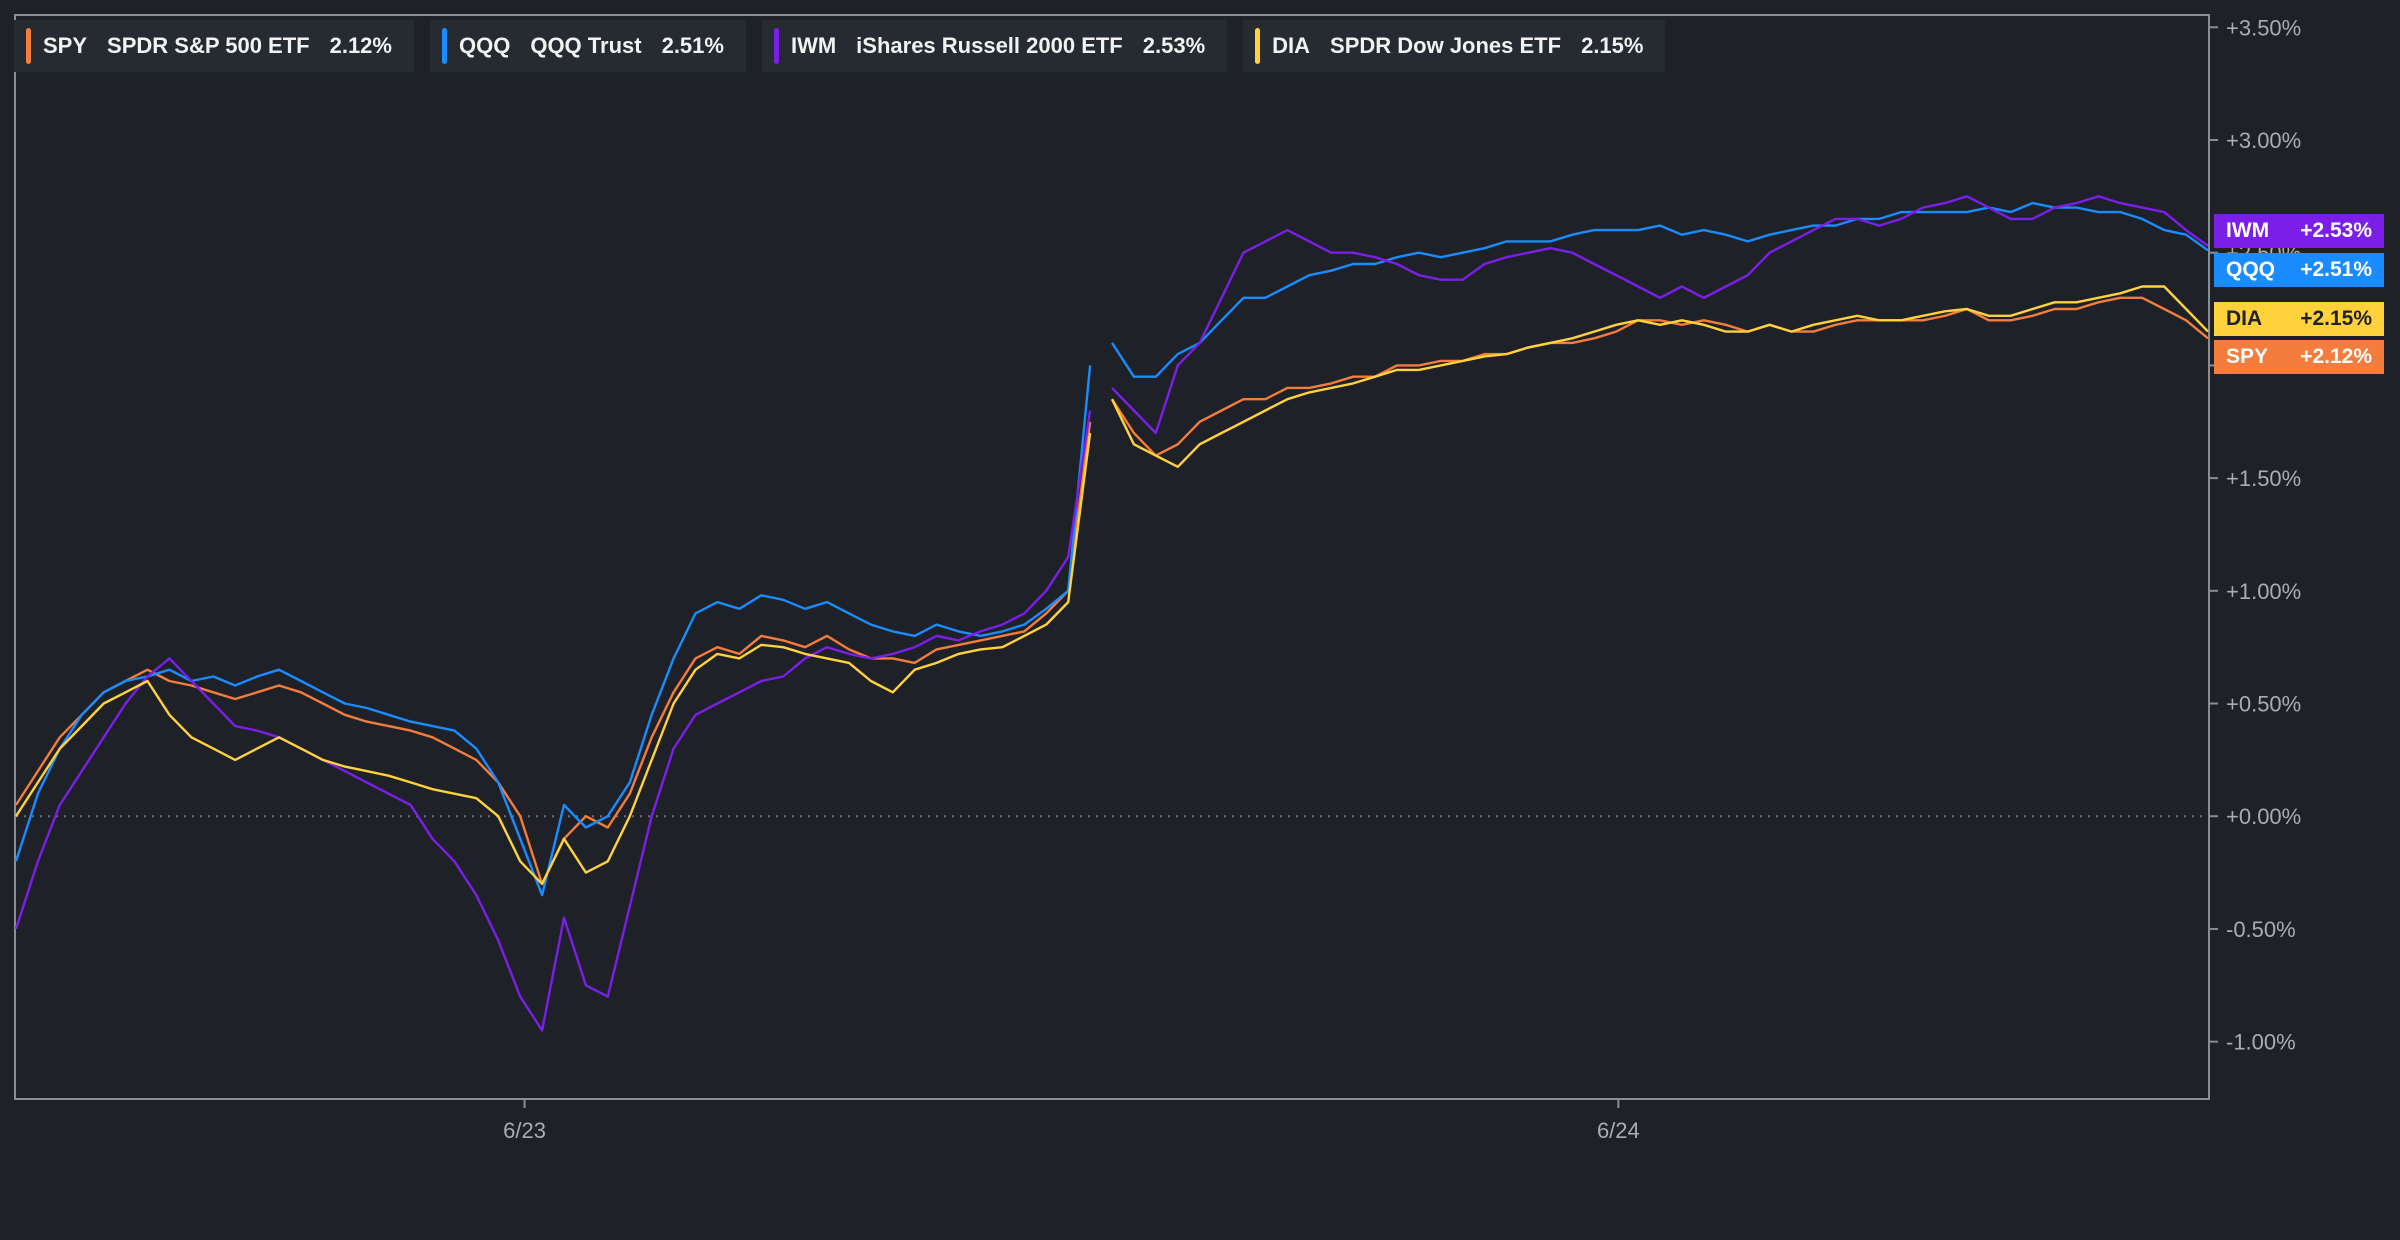 This screenshot has height=1240, width=2400. What do you see at coordinates (2263, 27) in the screenshot?
I see `y-tick-label: +3.50%` at bounding box center [2263, 27].